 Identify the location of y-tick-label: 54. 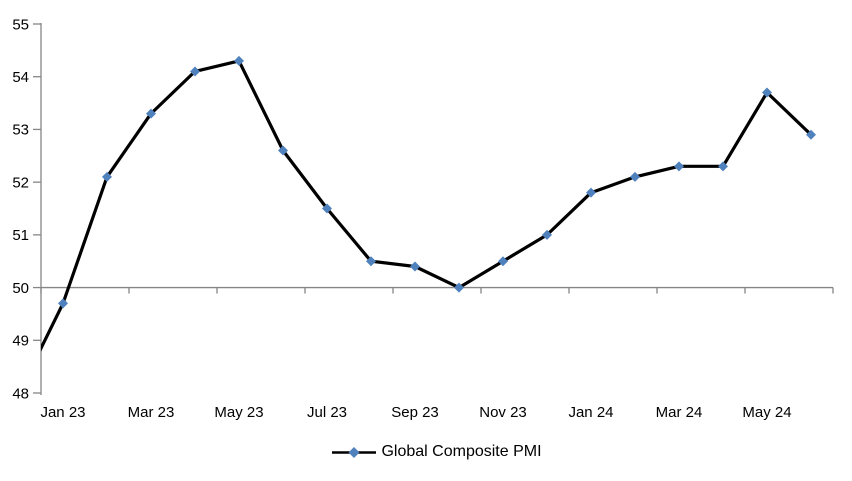
(20, 77).